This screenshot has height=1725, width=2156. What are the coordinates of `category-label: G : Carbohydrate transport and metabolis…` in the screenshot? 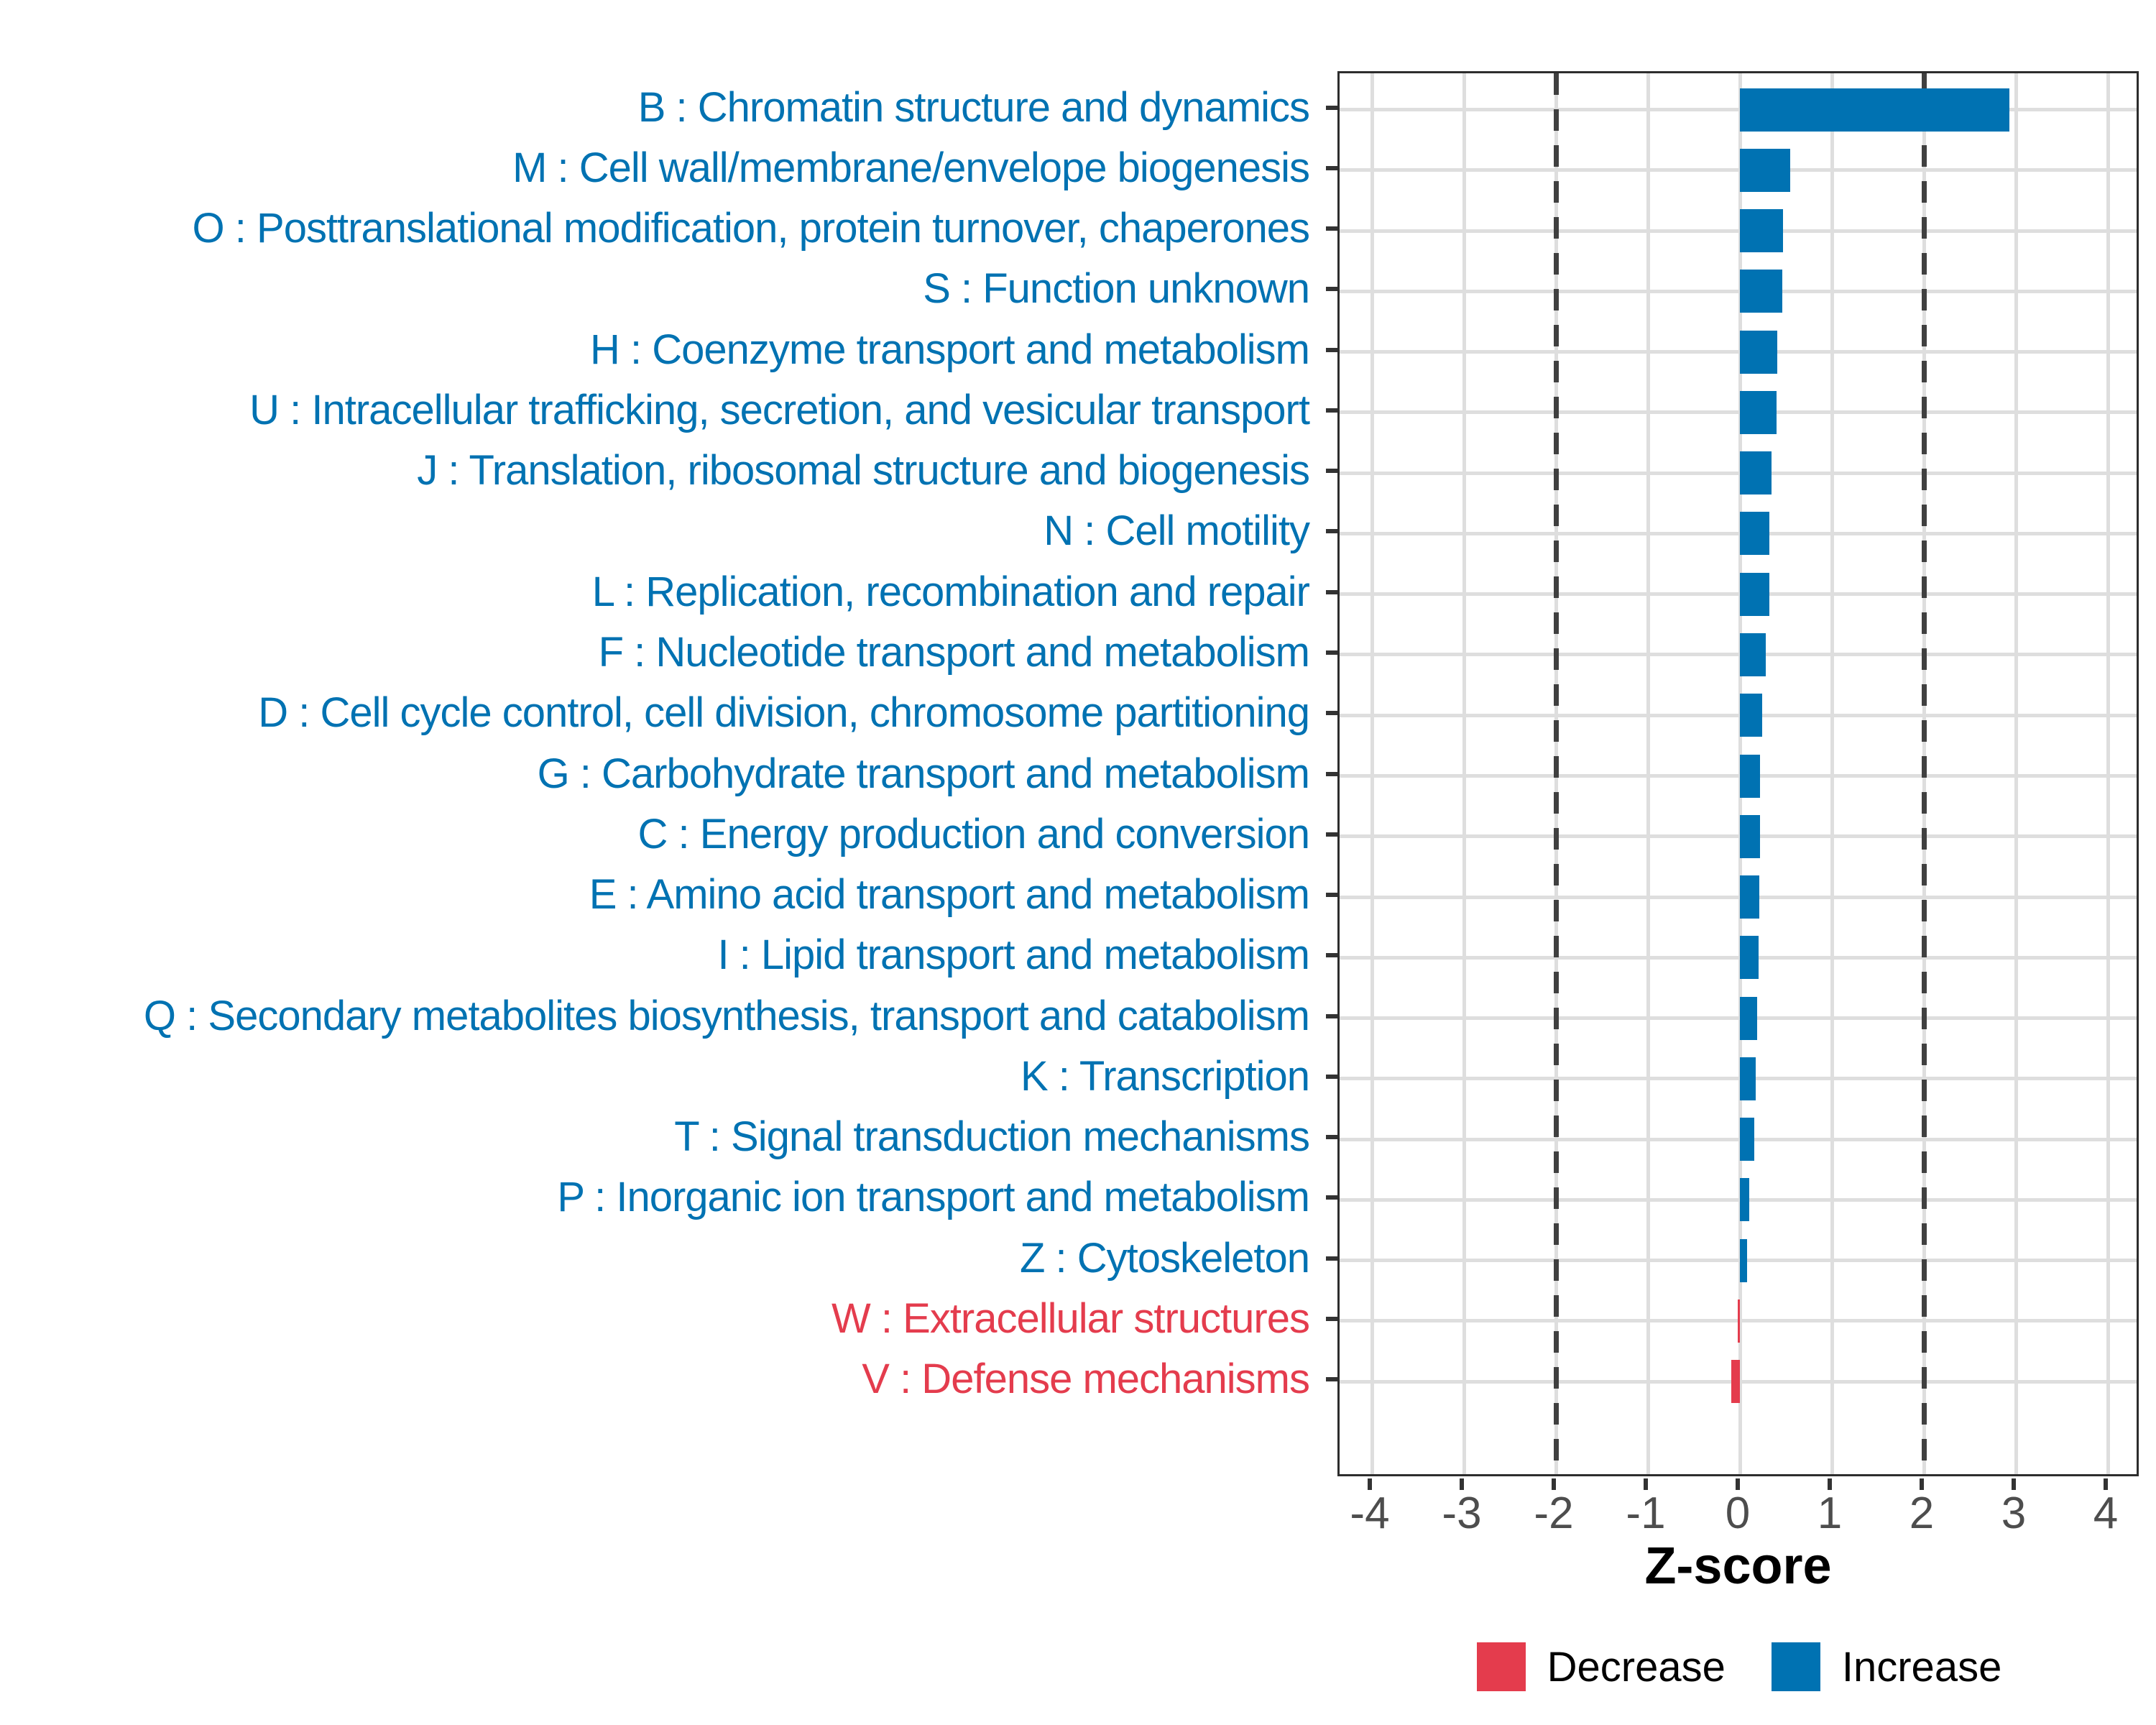 It's located at (924, 773).